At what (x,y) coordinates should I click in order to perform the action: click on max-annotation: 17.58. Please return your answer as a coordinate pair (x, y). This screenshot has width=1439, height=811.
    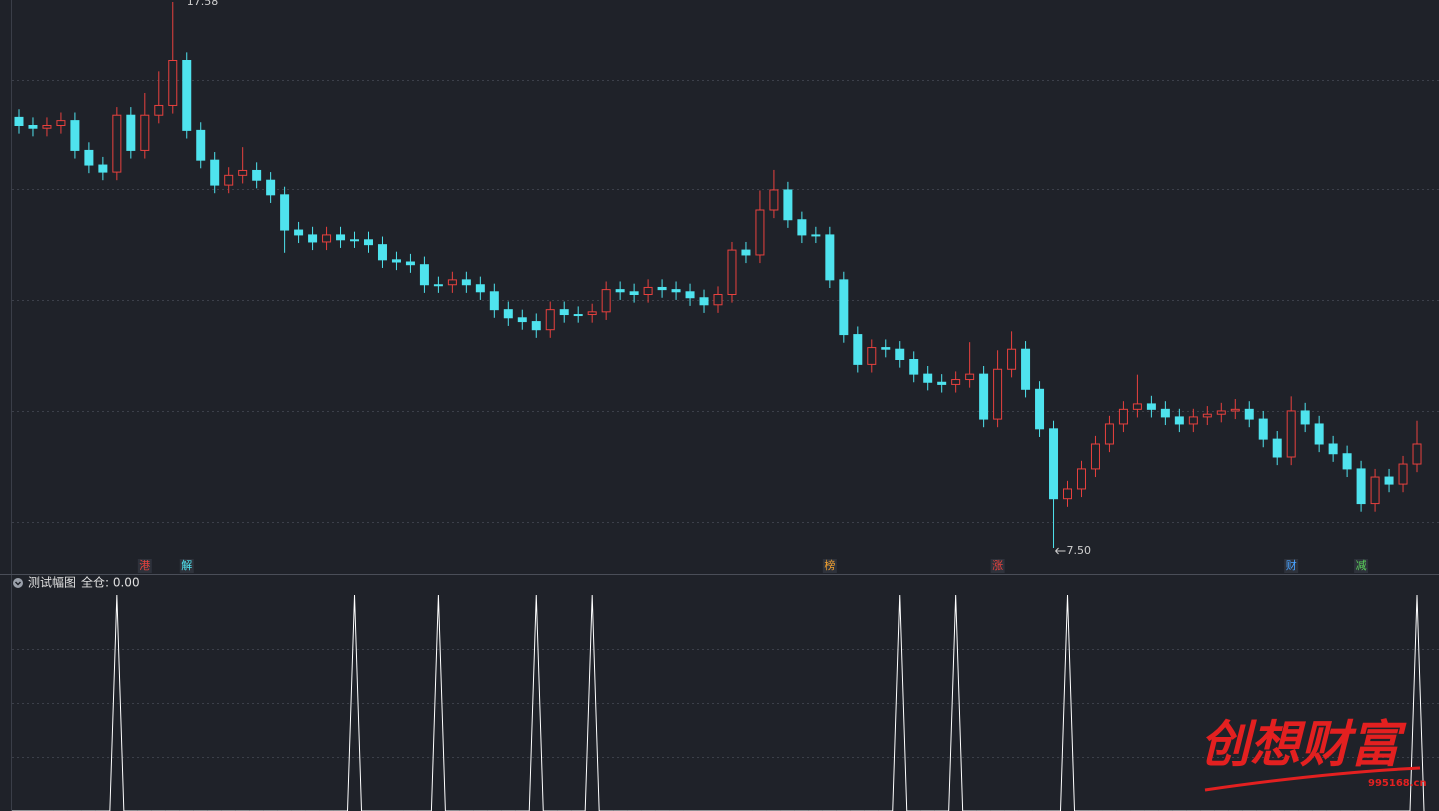
    Looking at the image, I should click on (203, 4).